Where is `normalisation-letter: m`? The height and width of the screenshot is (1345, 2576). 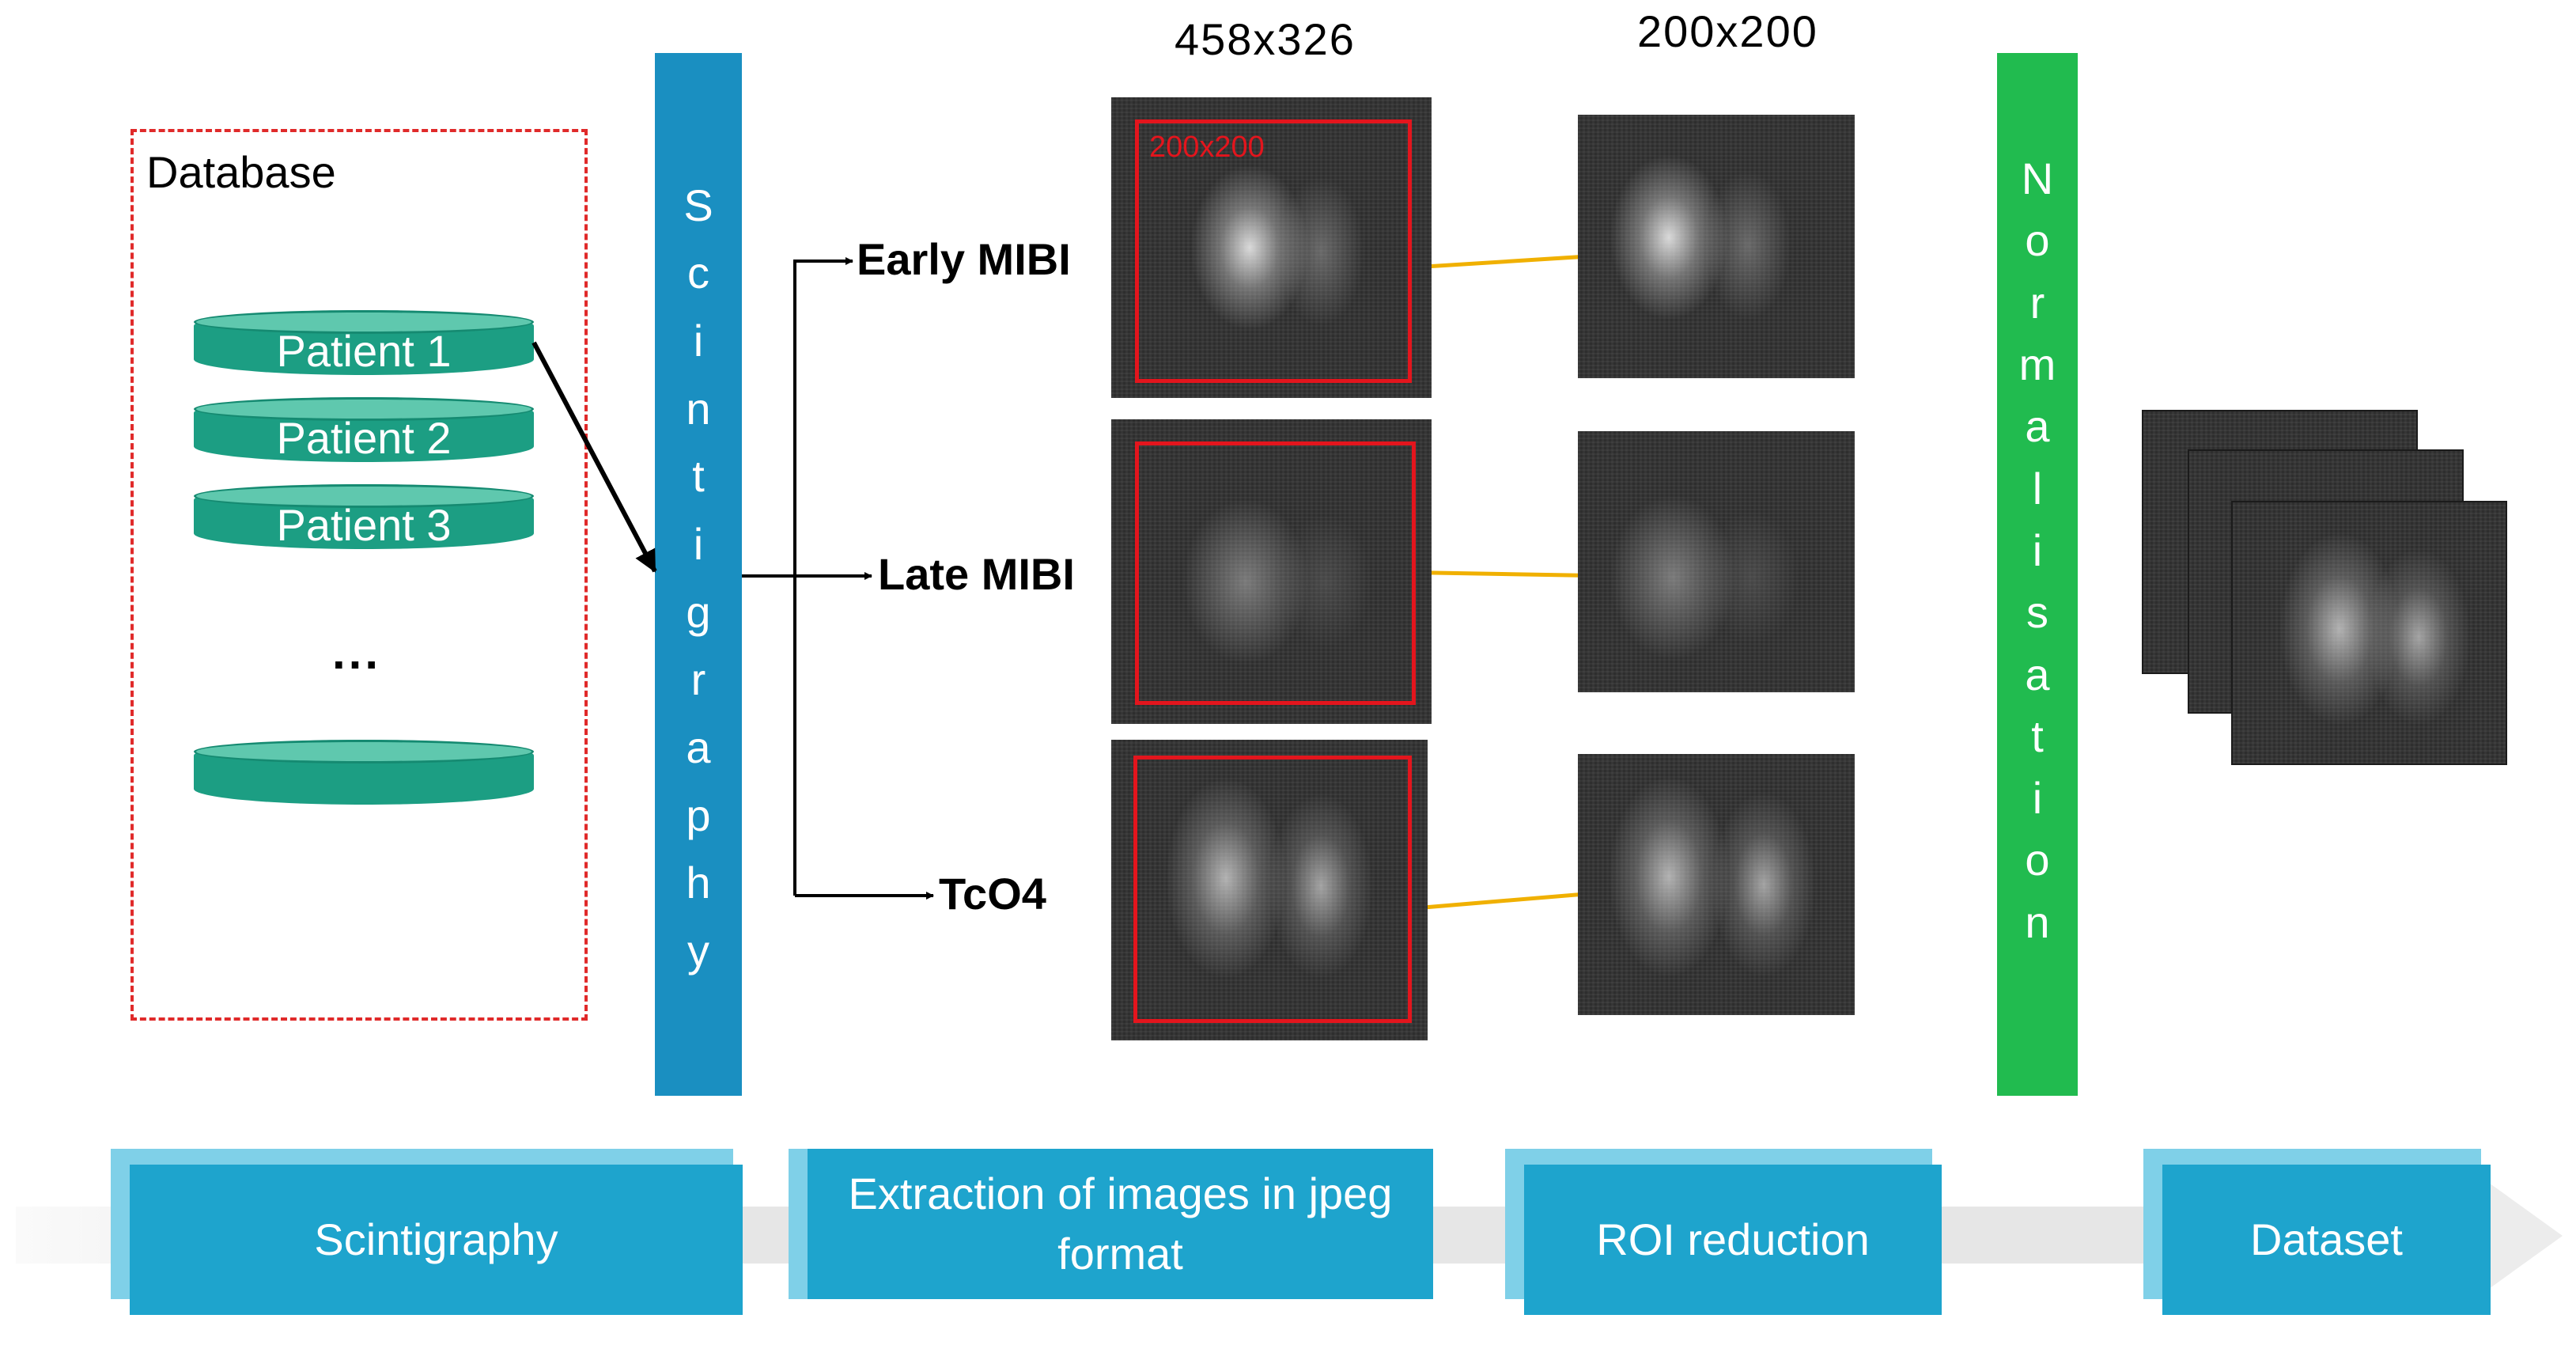 normalisation-letter: m is located at coordinates (2037, 364).